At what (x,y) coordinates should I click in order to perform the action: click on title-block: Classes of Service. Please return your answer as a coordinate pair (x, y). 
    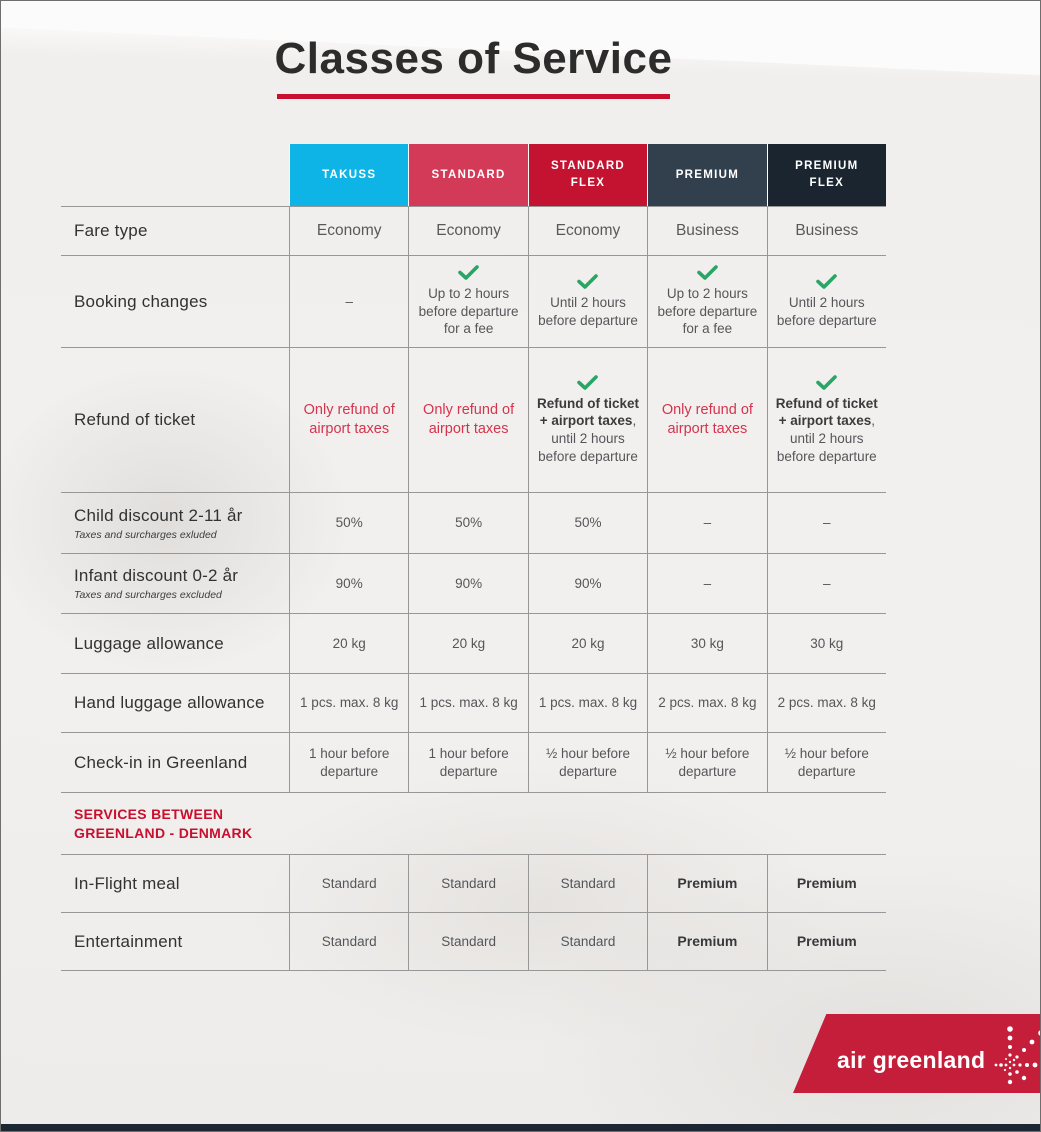
    Looking at the image, I should click on (473, 66).